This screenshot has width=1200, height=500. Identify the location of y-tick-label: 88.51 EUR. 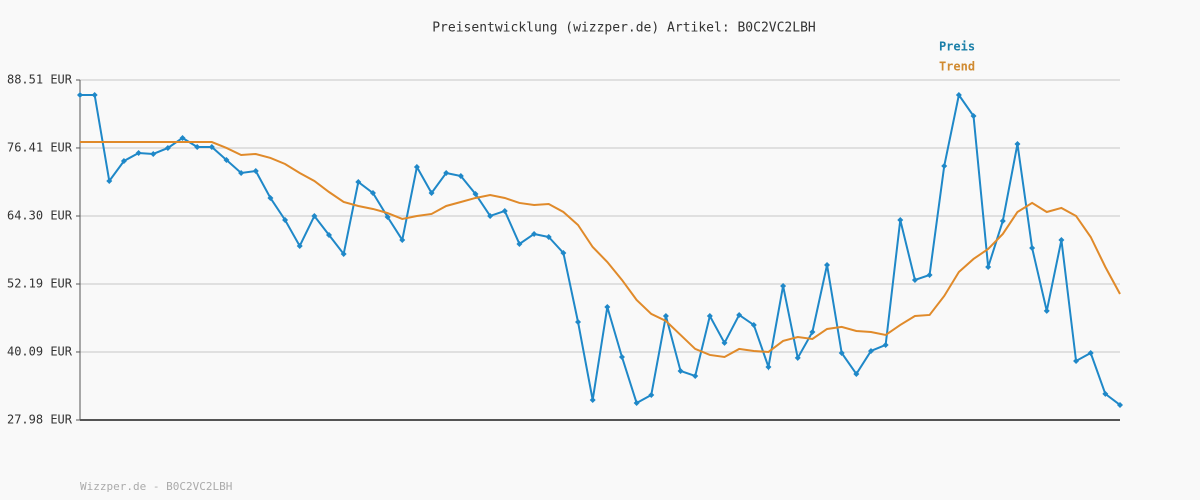
(40, 80).